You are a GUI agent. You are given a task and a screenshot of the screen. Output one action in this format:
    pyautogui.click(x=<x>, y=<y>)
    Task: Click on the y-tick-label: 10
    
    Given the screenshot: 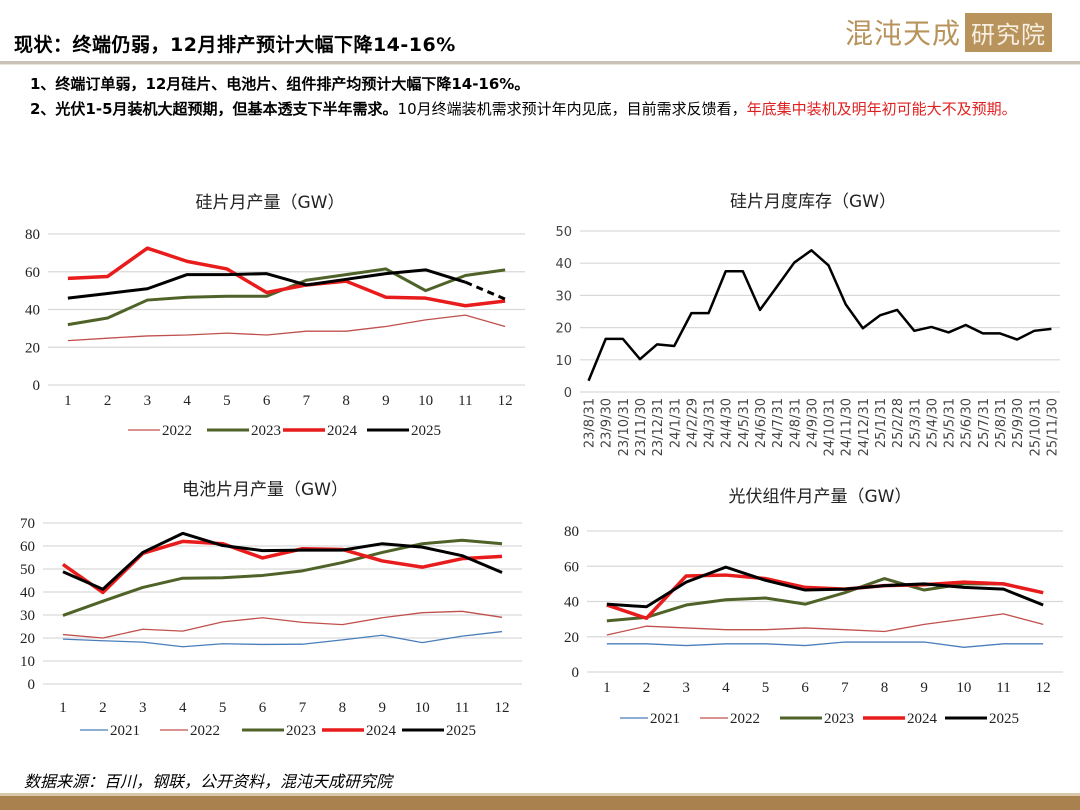 What is the action you would take?
    pyautogui.click(x=563, y=361)
    